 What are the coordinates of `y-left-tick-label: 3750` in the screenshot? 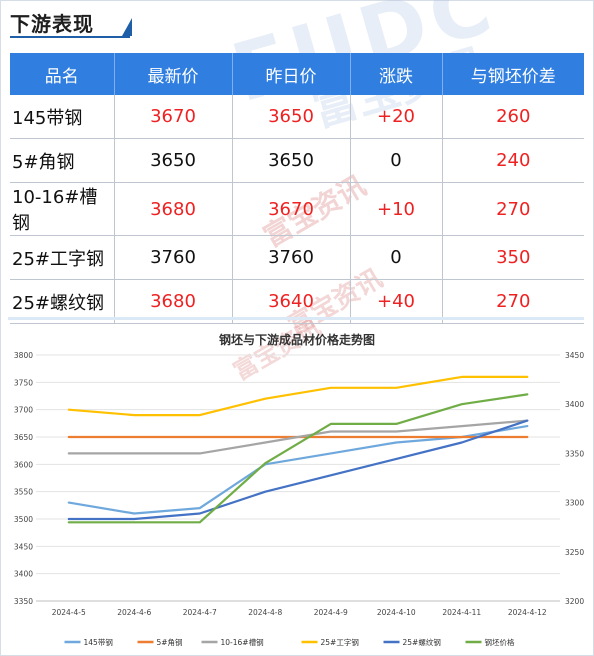 It's located at (23, 382).